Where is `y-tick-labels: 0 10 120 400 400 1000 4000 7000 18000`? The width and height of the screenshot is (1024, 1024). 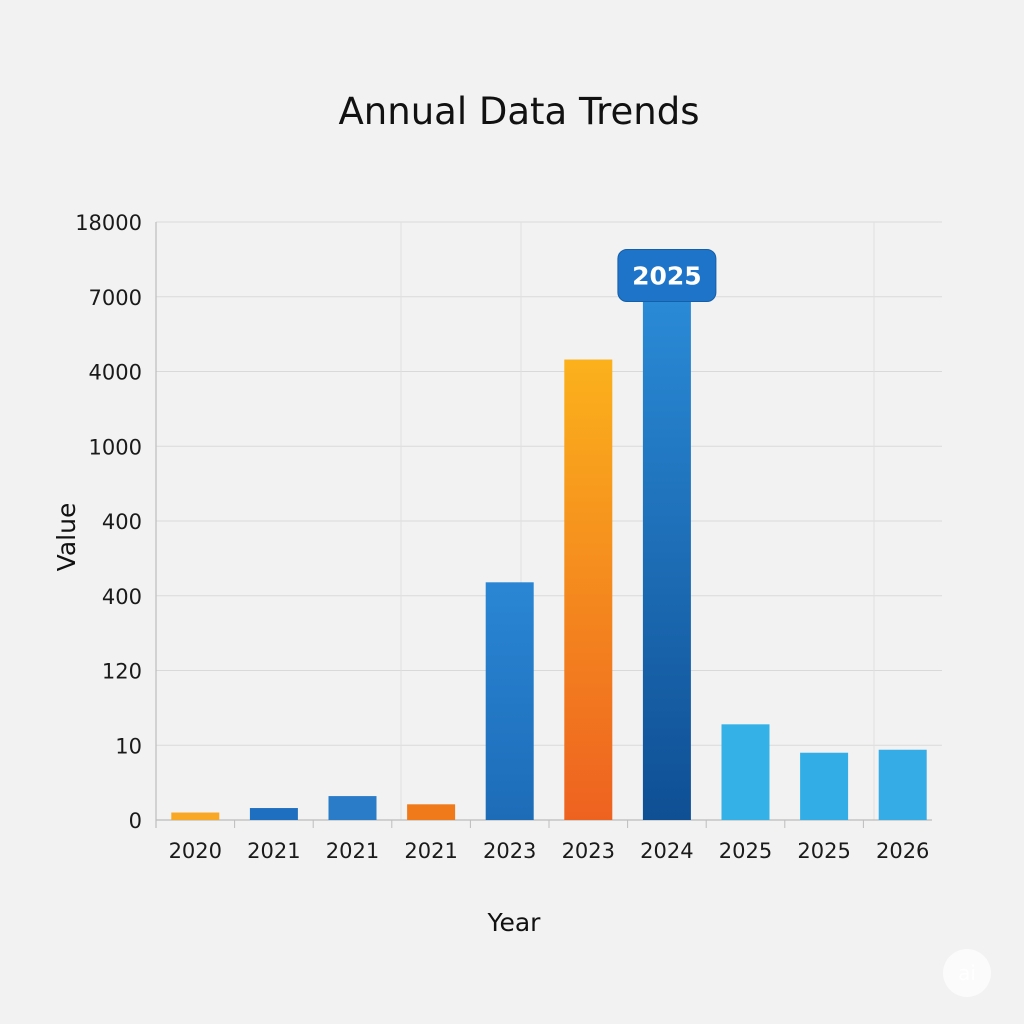 y-tick-labels: 0 10 120 400 400 1000 4000 7000 18000 is located at coordinates (108, 522).